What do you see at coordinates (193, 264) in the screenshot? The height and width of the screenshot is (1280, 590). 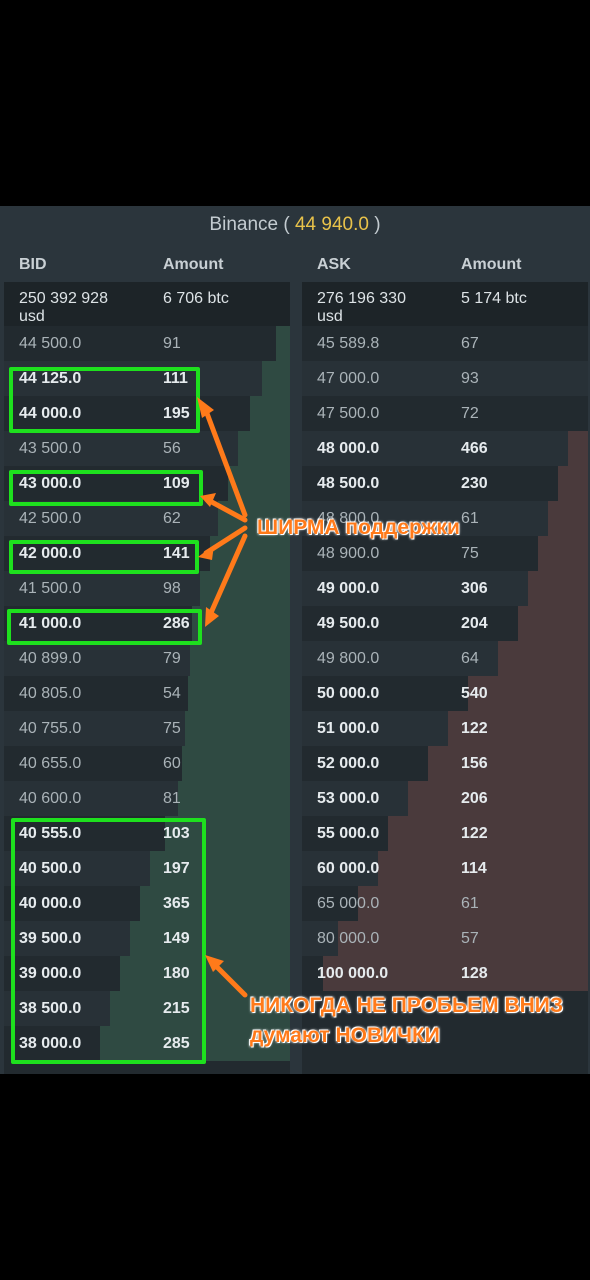 I see `bid-header-amount: Amount` at bounding box center [193, 264].